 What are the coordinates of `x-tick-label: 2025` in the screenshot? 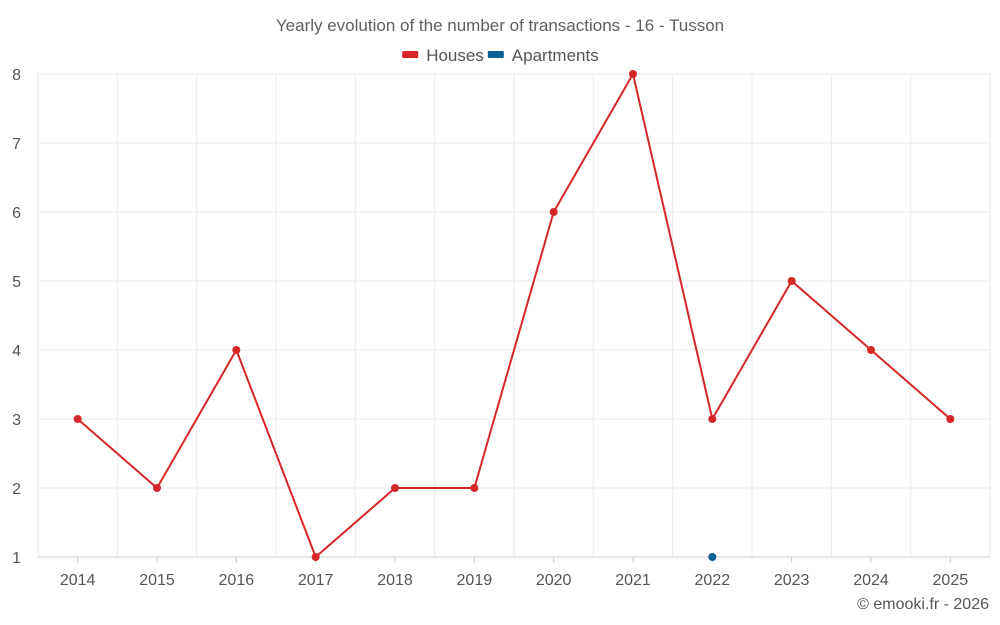 It's located at (951, 580).